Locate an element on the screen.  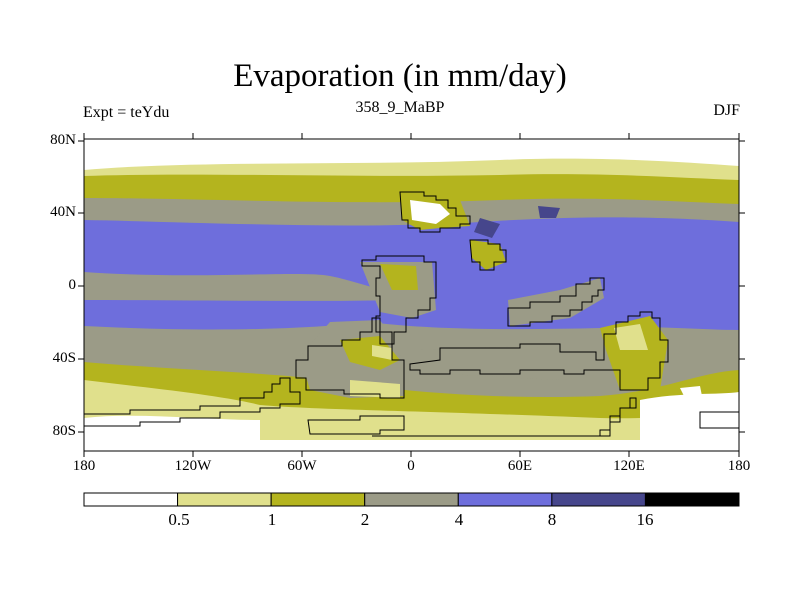
lon-label-120w: 120W is located at coordinates (193, 466).